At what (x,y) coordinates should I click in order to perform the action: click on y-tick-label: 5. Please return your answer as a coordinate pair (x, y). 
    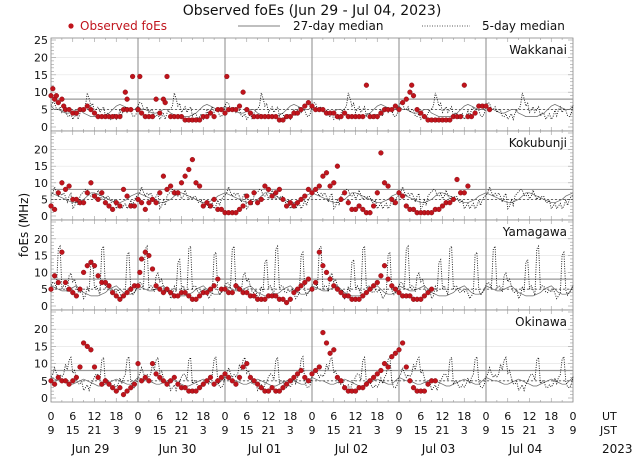
    Looking at the image, I should click on (44, 199).